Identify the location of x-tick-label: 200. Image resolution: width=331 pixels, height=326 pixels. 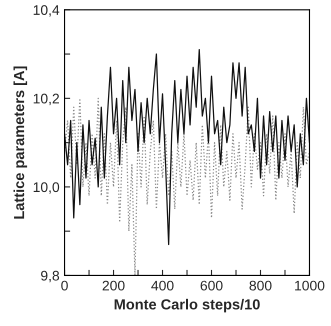
(113, 285).